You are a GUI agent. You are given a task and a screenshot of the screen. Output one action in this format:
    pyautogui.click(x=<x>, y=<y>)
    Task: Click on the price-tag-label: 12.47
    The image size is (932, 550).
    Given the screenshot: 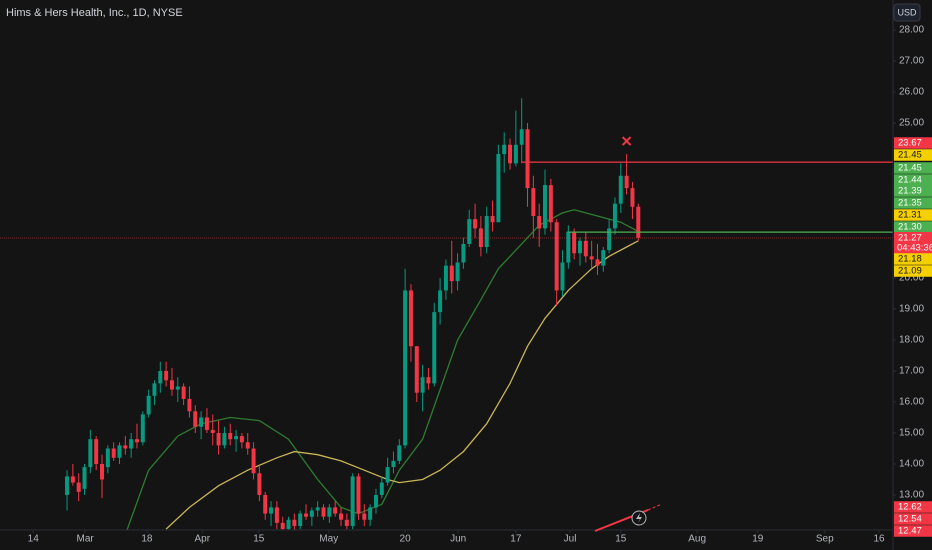 What is the action you would take?
    pyautogui.click(x=910, y=531)
    